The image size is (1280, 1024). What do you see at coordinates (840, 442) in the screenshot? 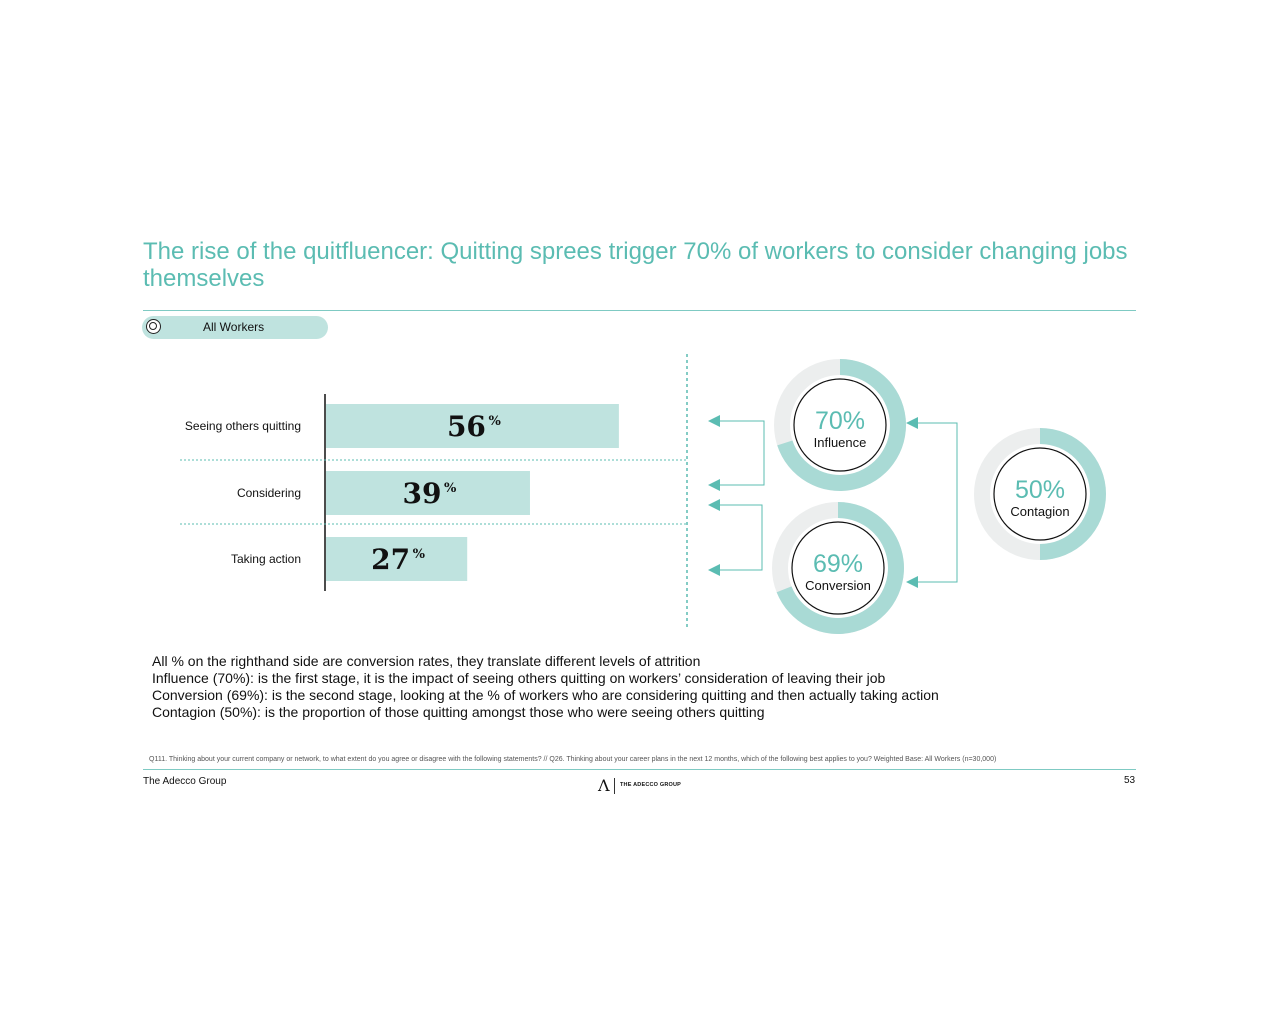
I see `donut-label-influence: Influence` at bounding box center [840, 442].